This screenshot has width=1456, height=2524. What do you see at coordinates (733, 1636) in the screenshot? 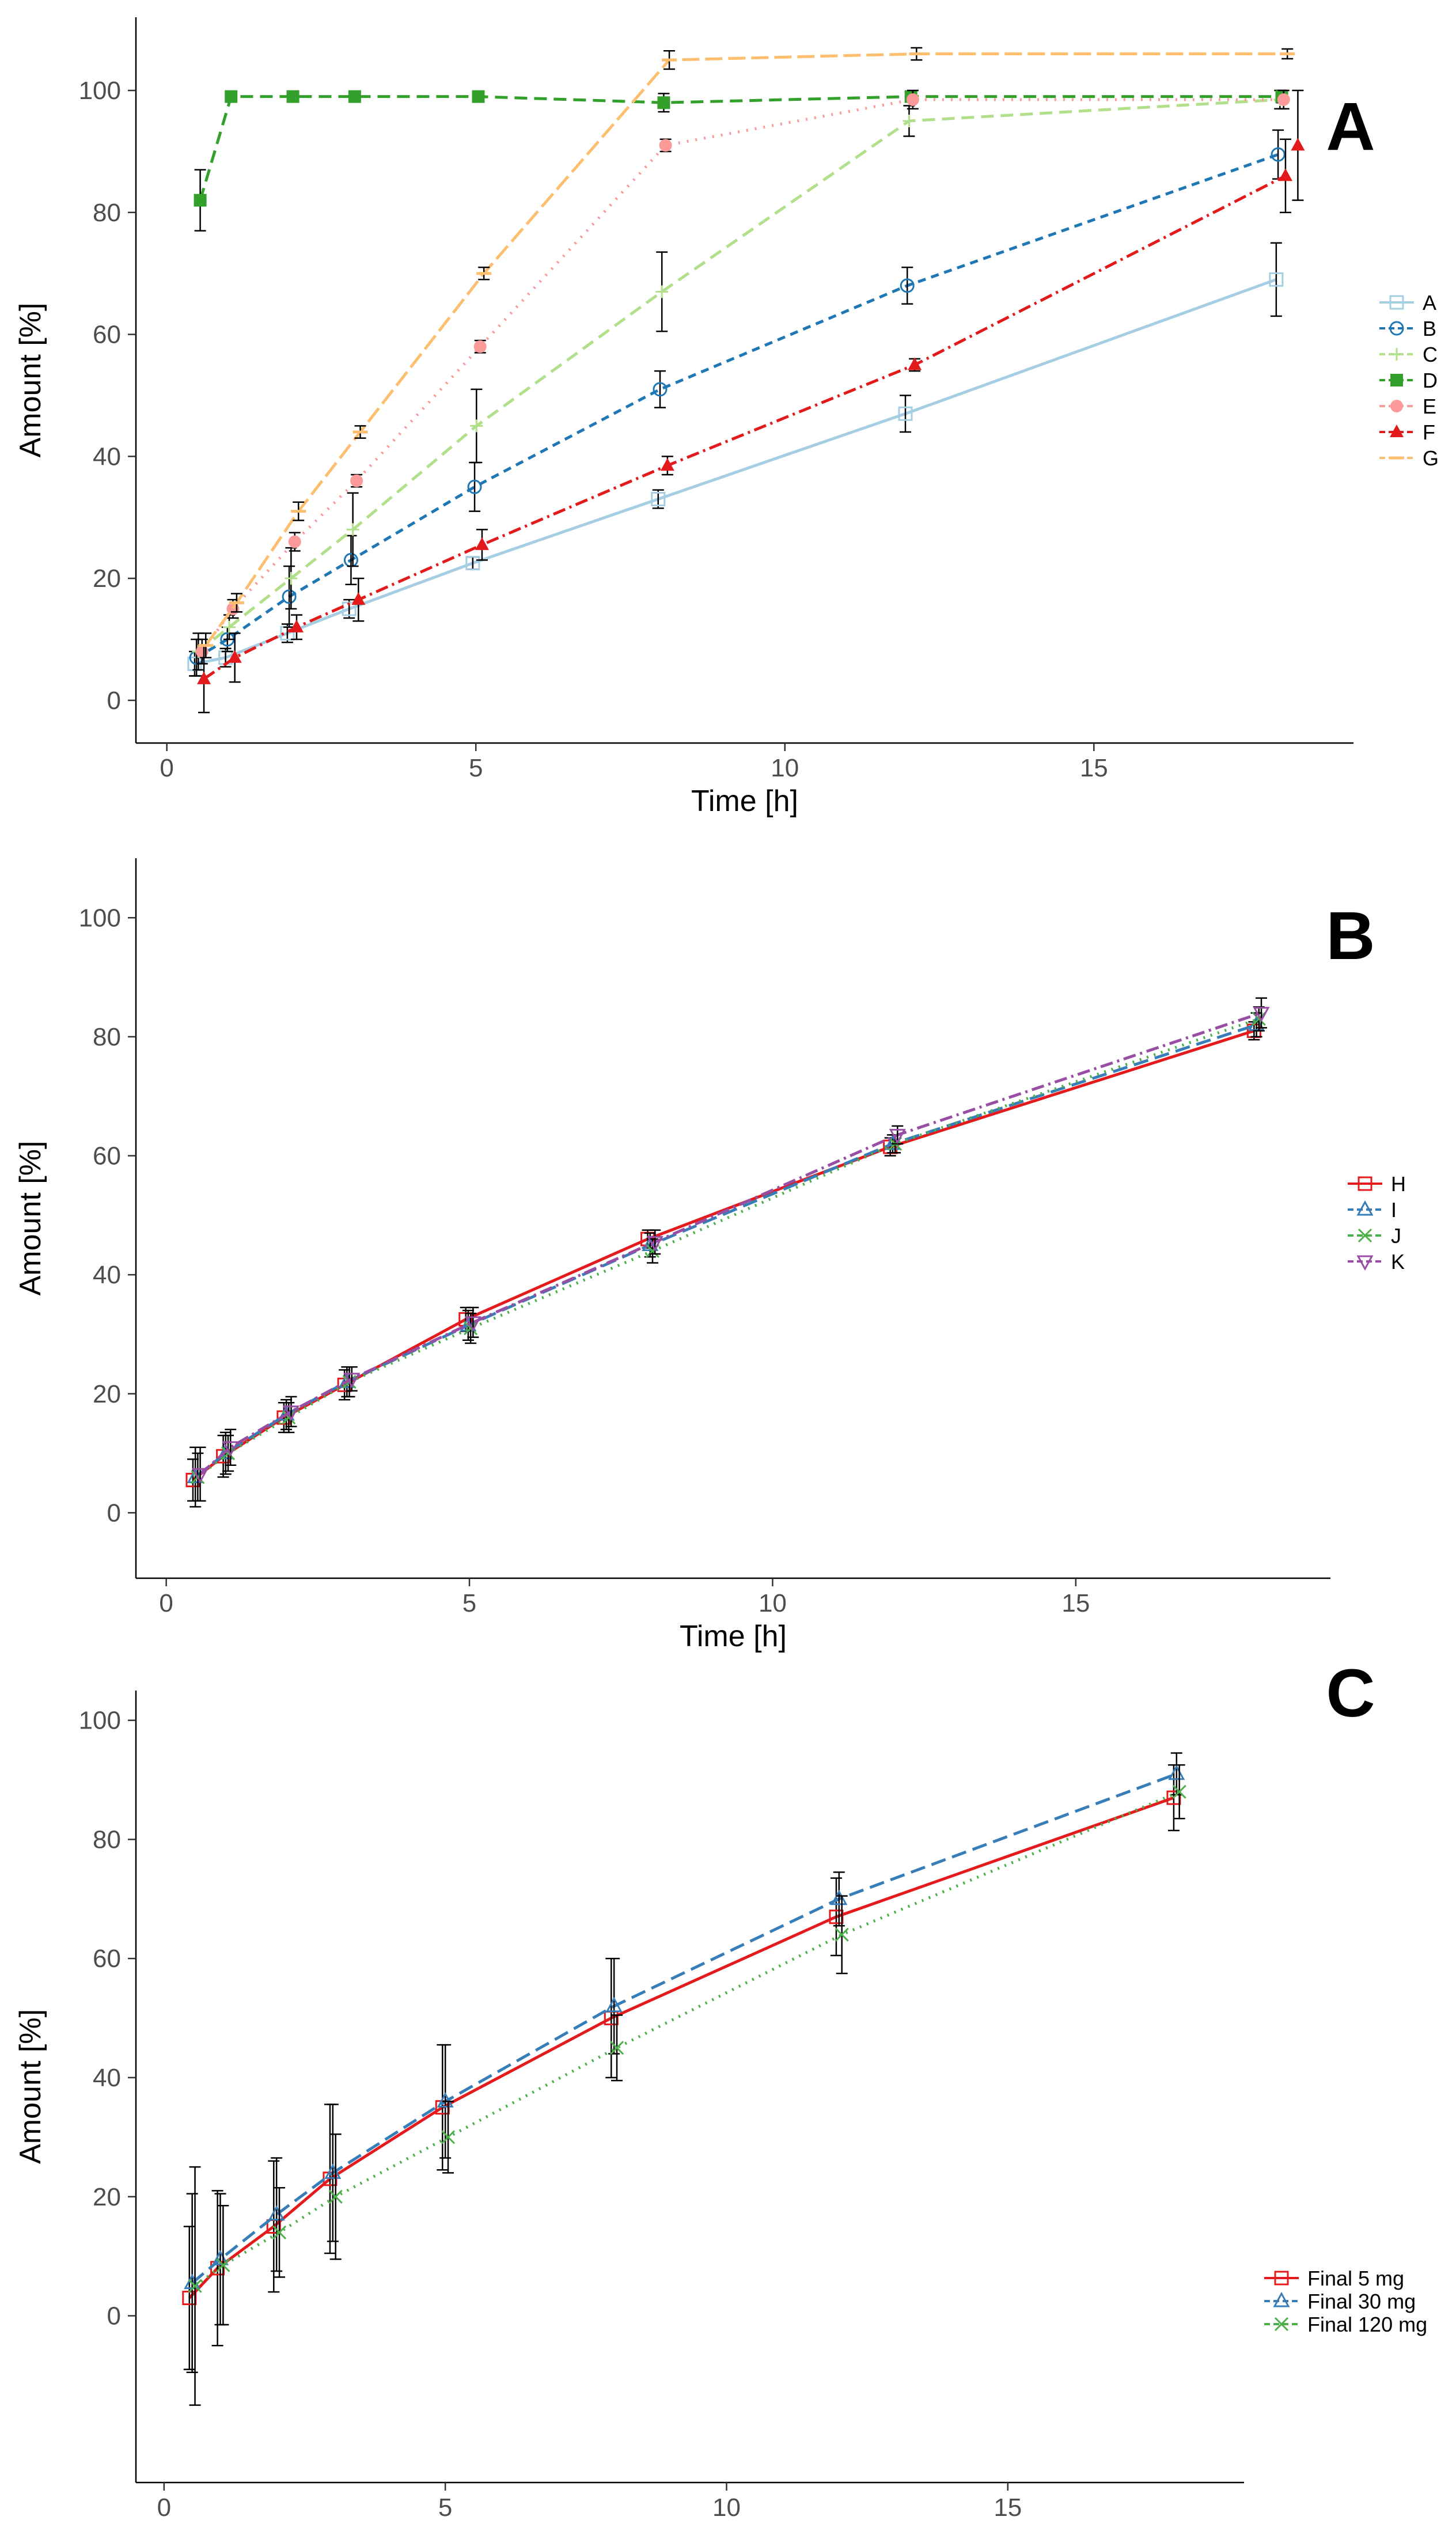
I see `panel-b-x-axis-title: Time [h]` at bounding box center [733, 1636].